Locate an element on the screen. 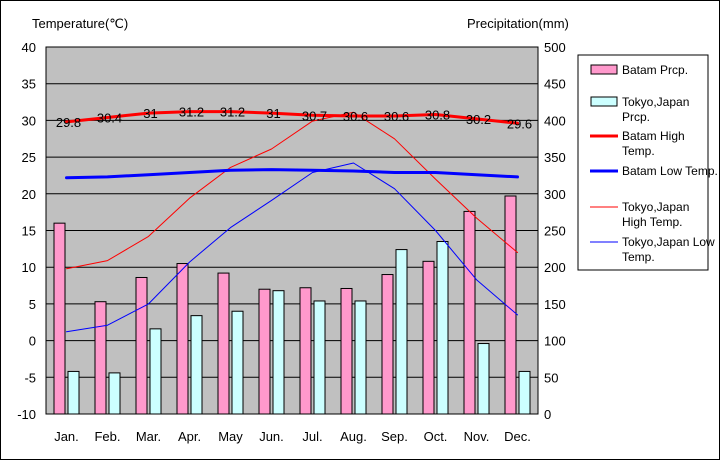 This screenshot has height=460, width=720. left-tick-label: 25 is located at coordinates (29, 157).